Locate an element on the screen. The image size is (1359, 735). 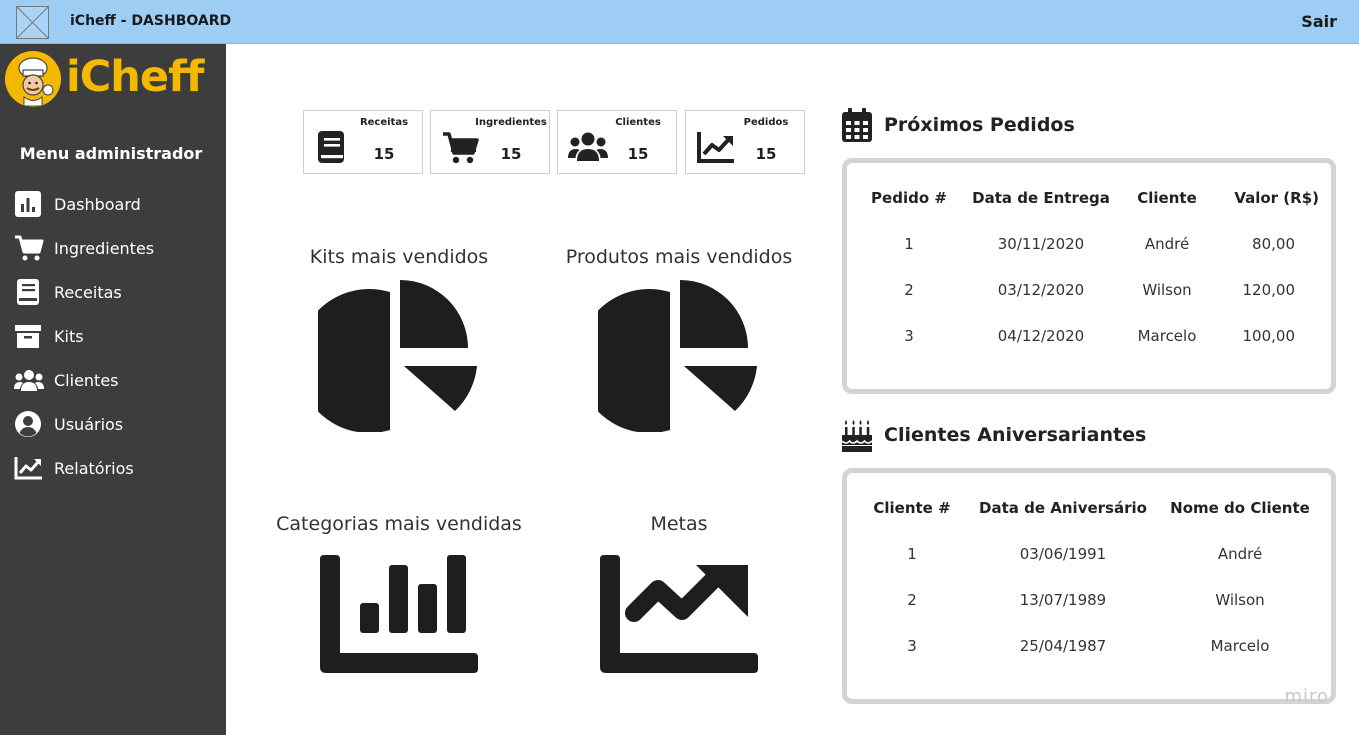
app-title: iCheff - DASHBOARD is located at coordinates (151, 21).